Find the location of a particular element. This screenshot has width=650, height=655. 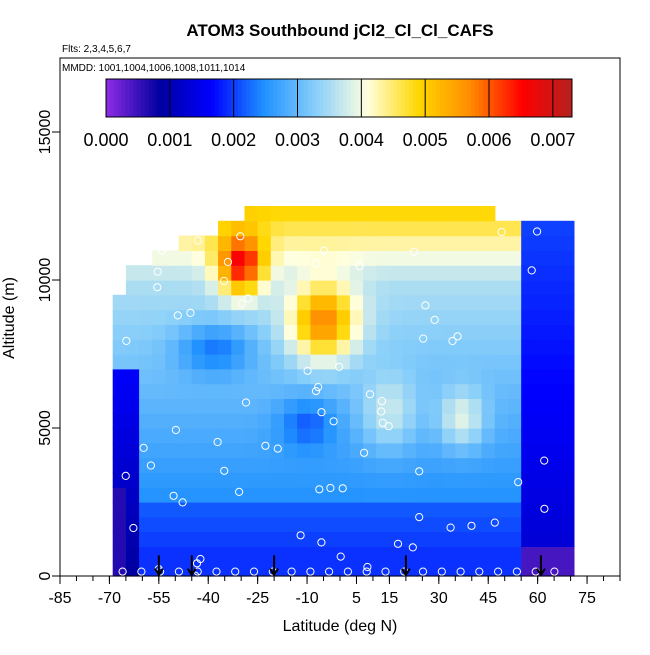

x-tick-label: 15 is located at coordinates (390, 598).